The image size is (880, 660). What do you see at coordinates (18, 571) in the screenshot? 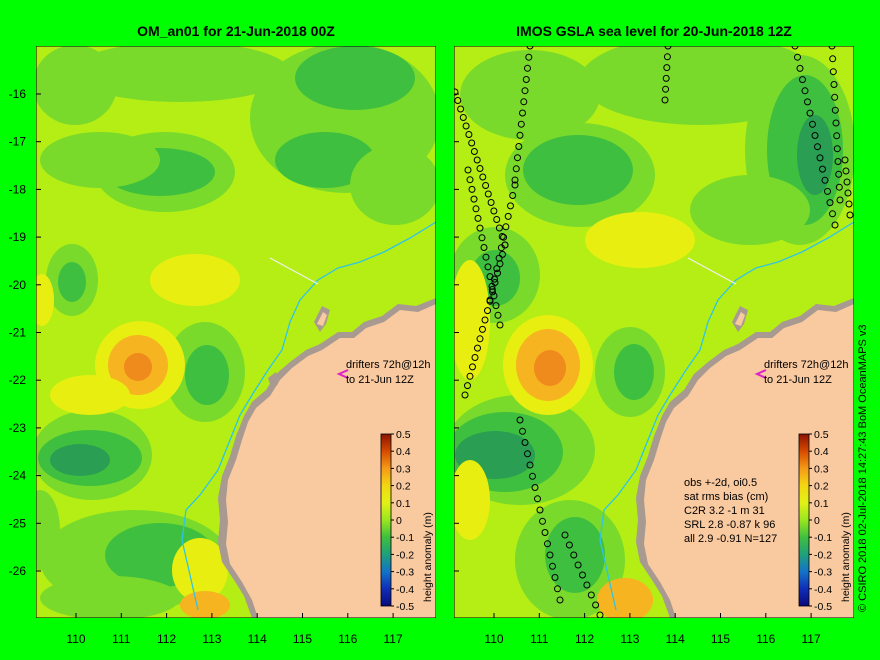
I see `lat-tick-label: -26` at bounding box center [18, 571].